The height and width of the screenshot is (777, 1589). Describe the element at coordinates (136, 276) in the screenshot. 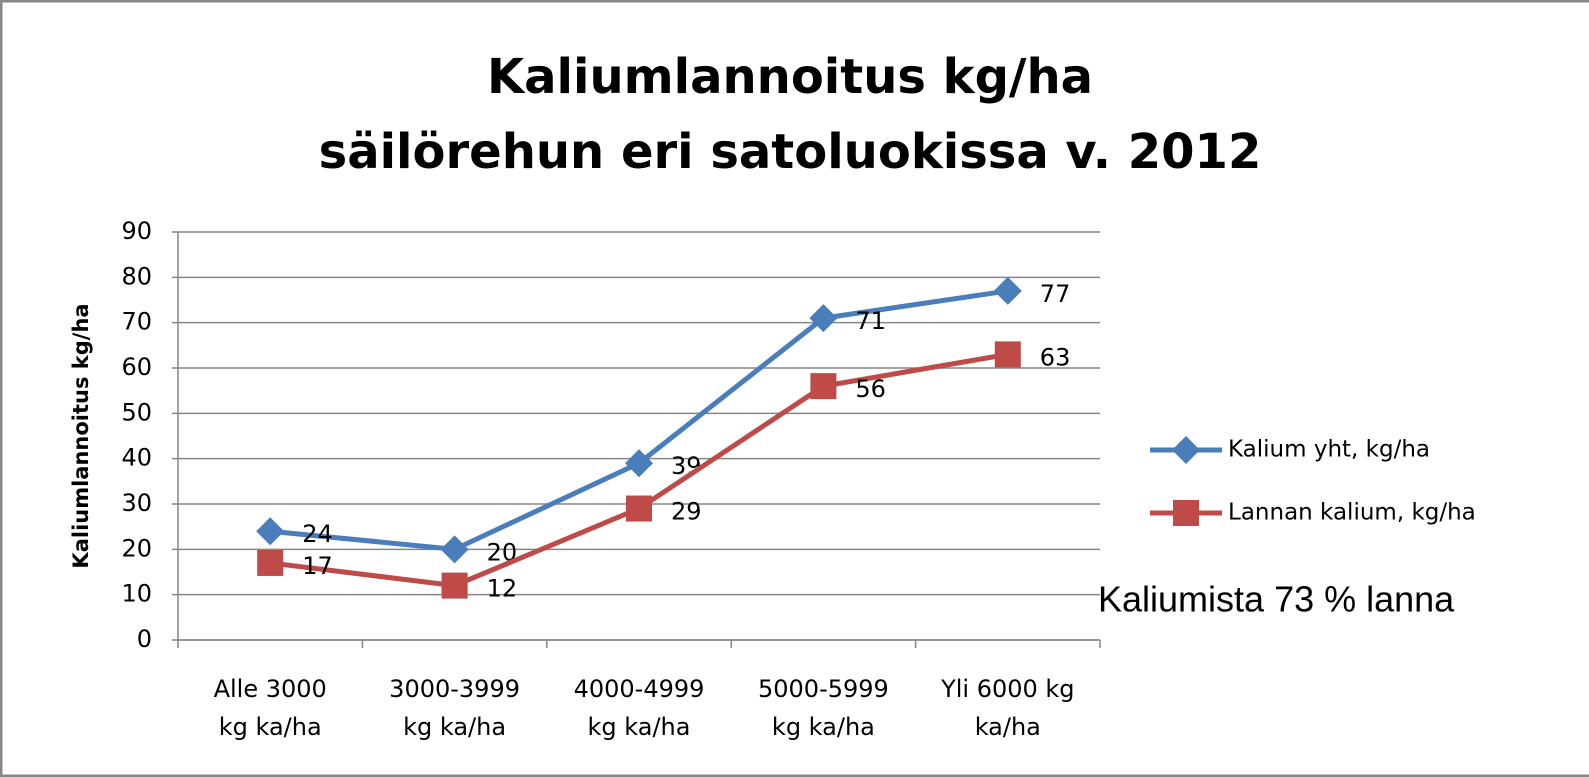

I see `y-tick-label: 80` at that location.